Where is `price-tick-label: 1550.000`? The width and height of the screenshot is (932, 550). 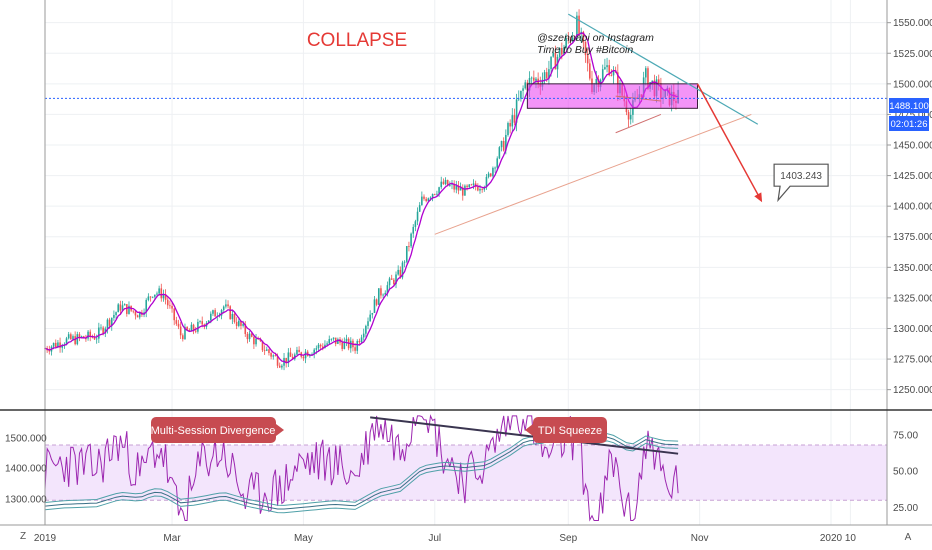
price-tick-label: 1550.000 is located at coordinates (912, 23).